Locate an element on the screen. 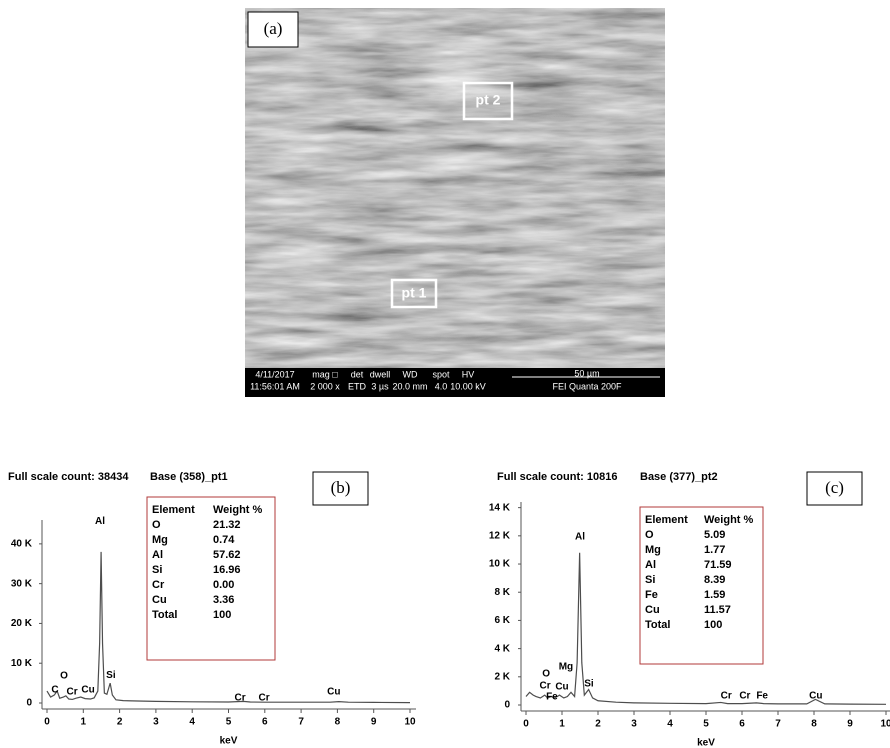 This screenshot has width=890, height=748. peak-label: Mg is located at coordinates (566, 667).